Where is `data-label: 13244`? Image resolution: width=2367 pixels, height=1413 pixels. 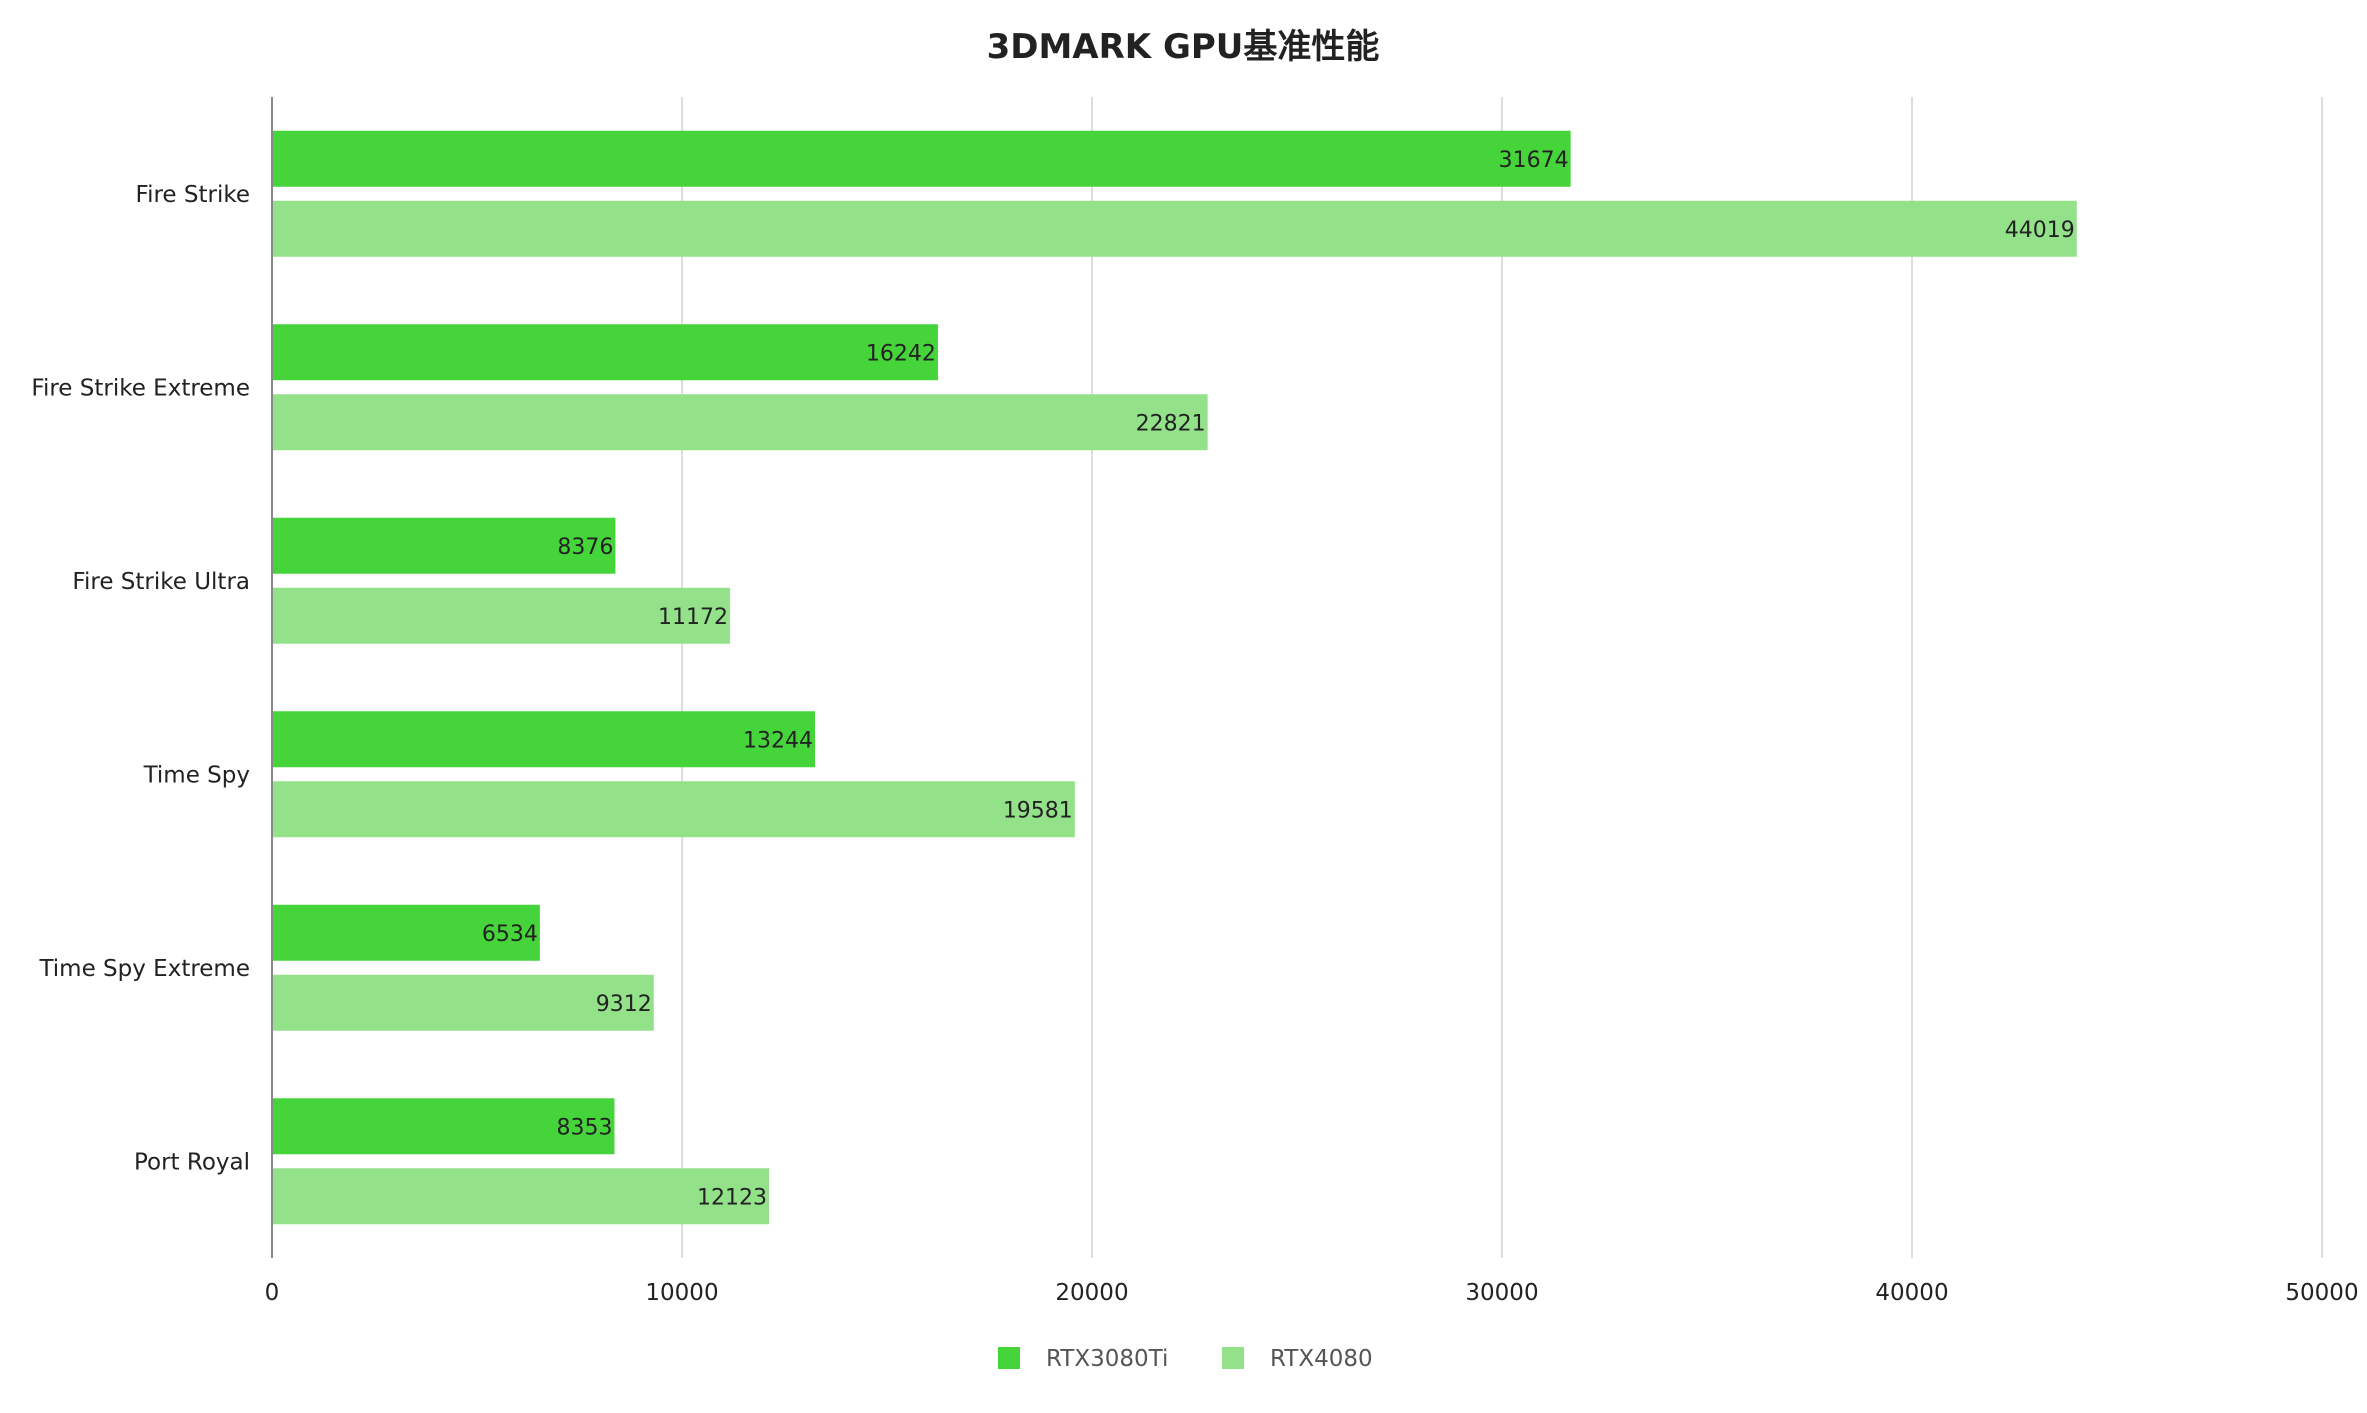 data-label: 13244 is located at coordinates (778, 740).